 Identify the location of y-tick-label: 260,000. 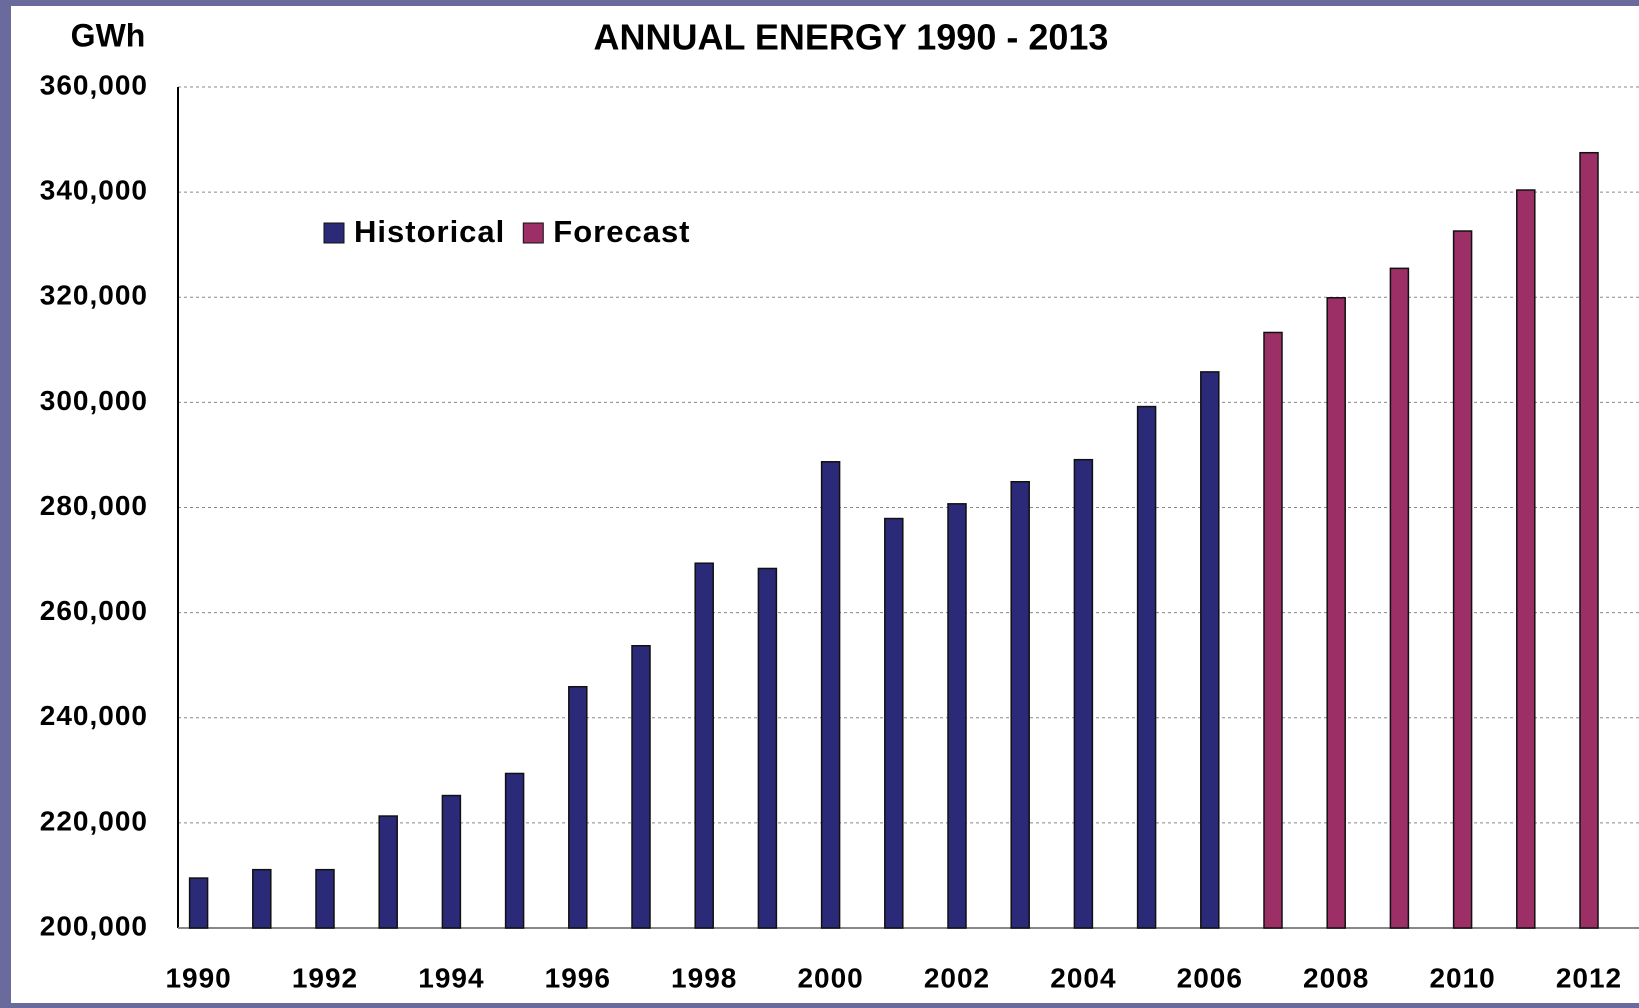
(94, 610).